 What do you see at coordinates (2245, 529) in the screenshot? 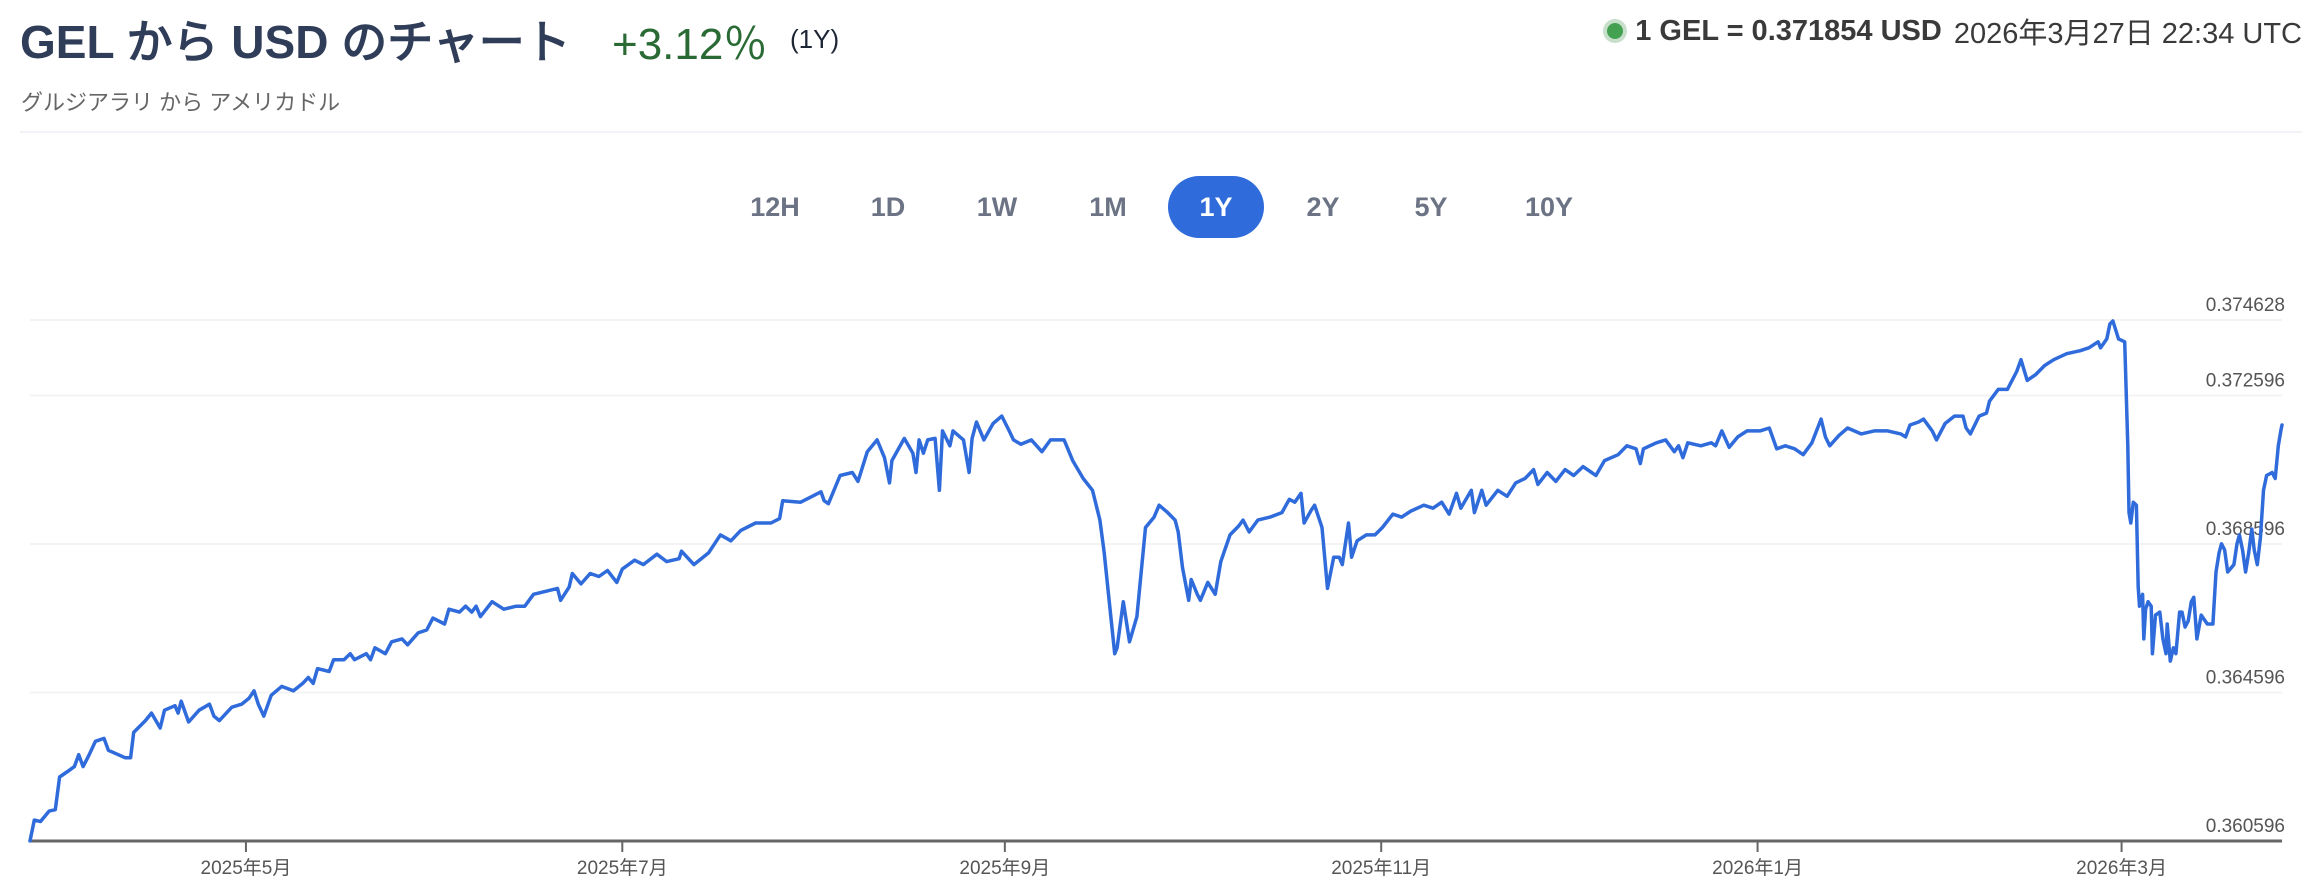
I see `y-tick-label: 0.368596` at bounding box center [2245, 529].